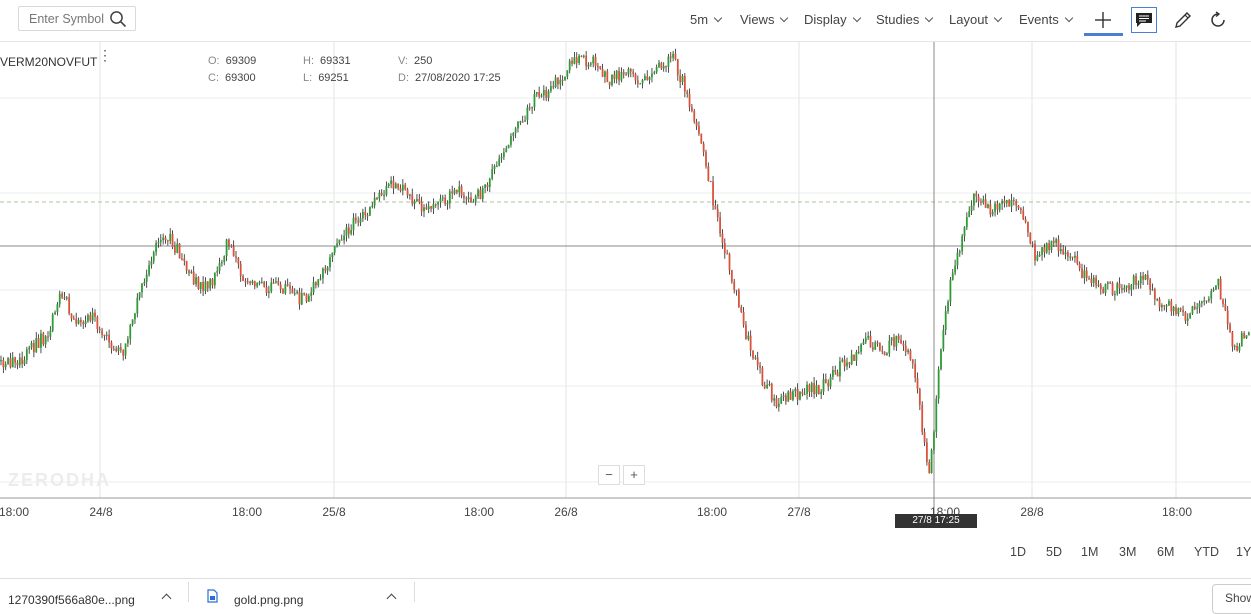  Describe the element at coordinates (1206, 552) in the screenshot. I see `range-ytd: YTD` at that location.